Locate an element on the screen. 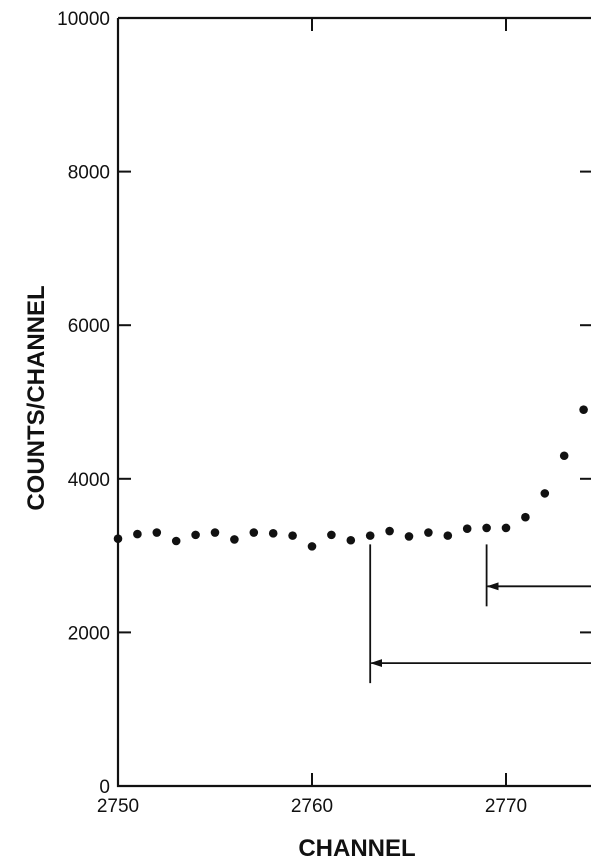  x-tick-label: 2770 is located at coordinates (506, 806).